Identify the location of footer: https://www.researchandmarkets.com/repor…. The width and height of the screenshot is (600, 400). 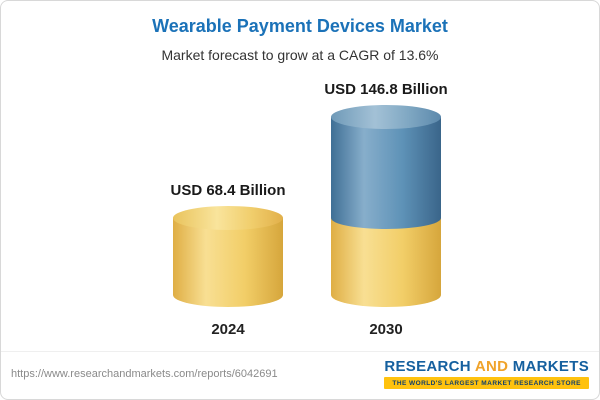
(300, 375).